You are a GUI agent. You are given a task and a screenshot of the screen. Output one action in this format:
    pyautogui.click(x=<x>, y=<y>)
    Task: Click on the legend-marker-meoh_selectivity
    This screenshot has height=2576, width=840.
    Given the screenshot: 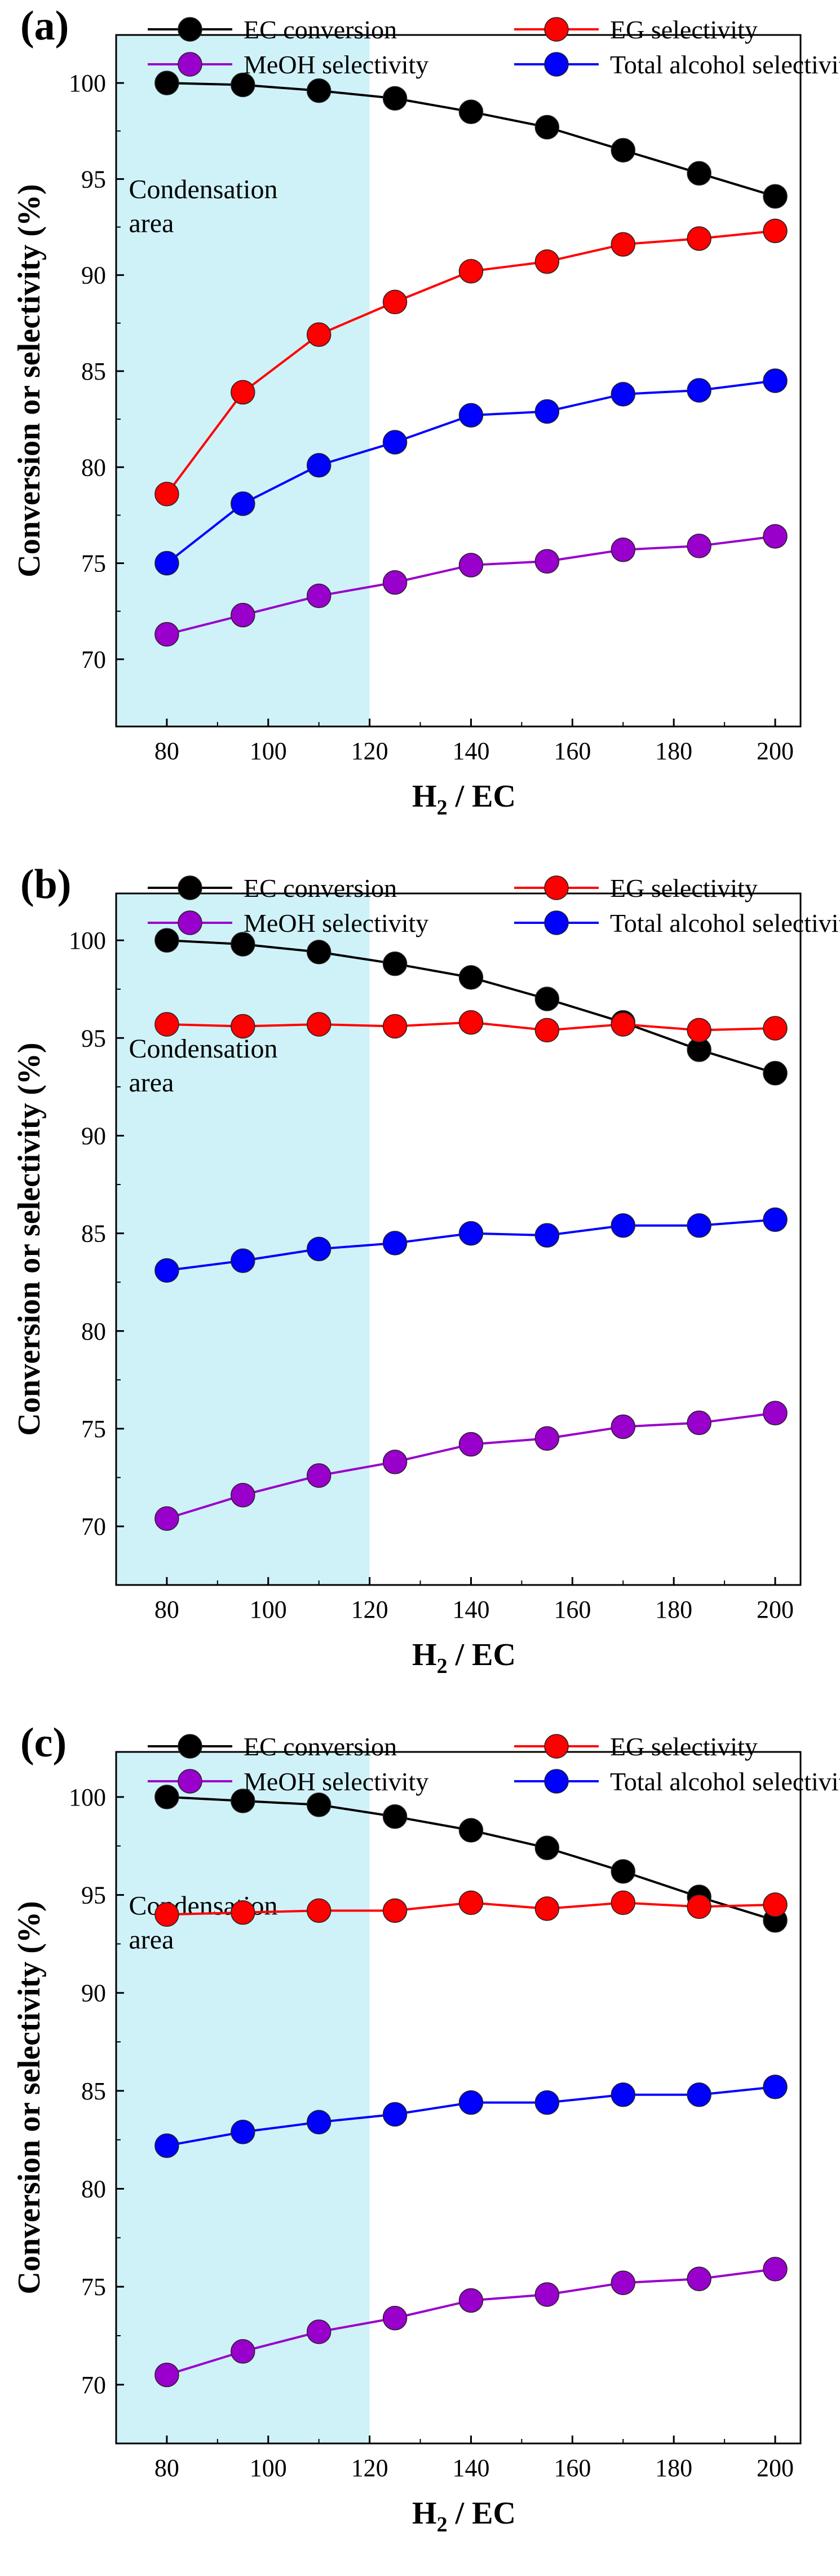 What is the action you would take?
    pyautogui.click(x=190, y=923)
    